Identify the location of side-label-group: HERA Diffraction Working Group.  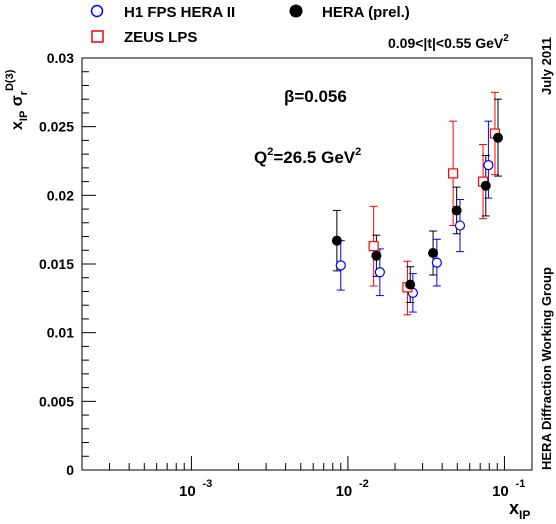
(546, 368).